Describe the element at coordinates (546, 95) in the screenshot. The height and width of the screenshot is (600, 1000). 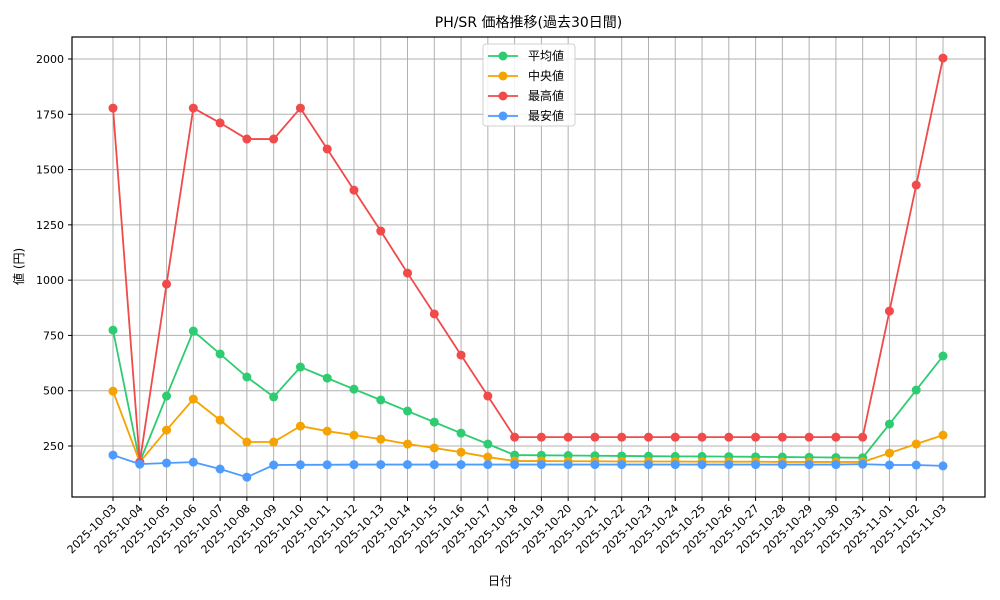
I see `legend-label: 最高値` at that location.